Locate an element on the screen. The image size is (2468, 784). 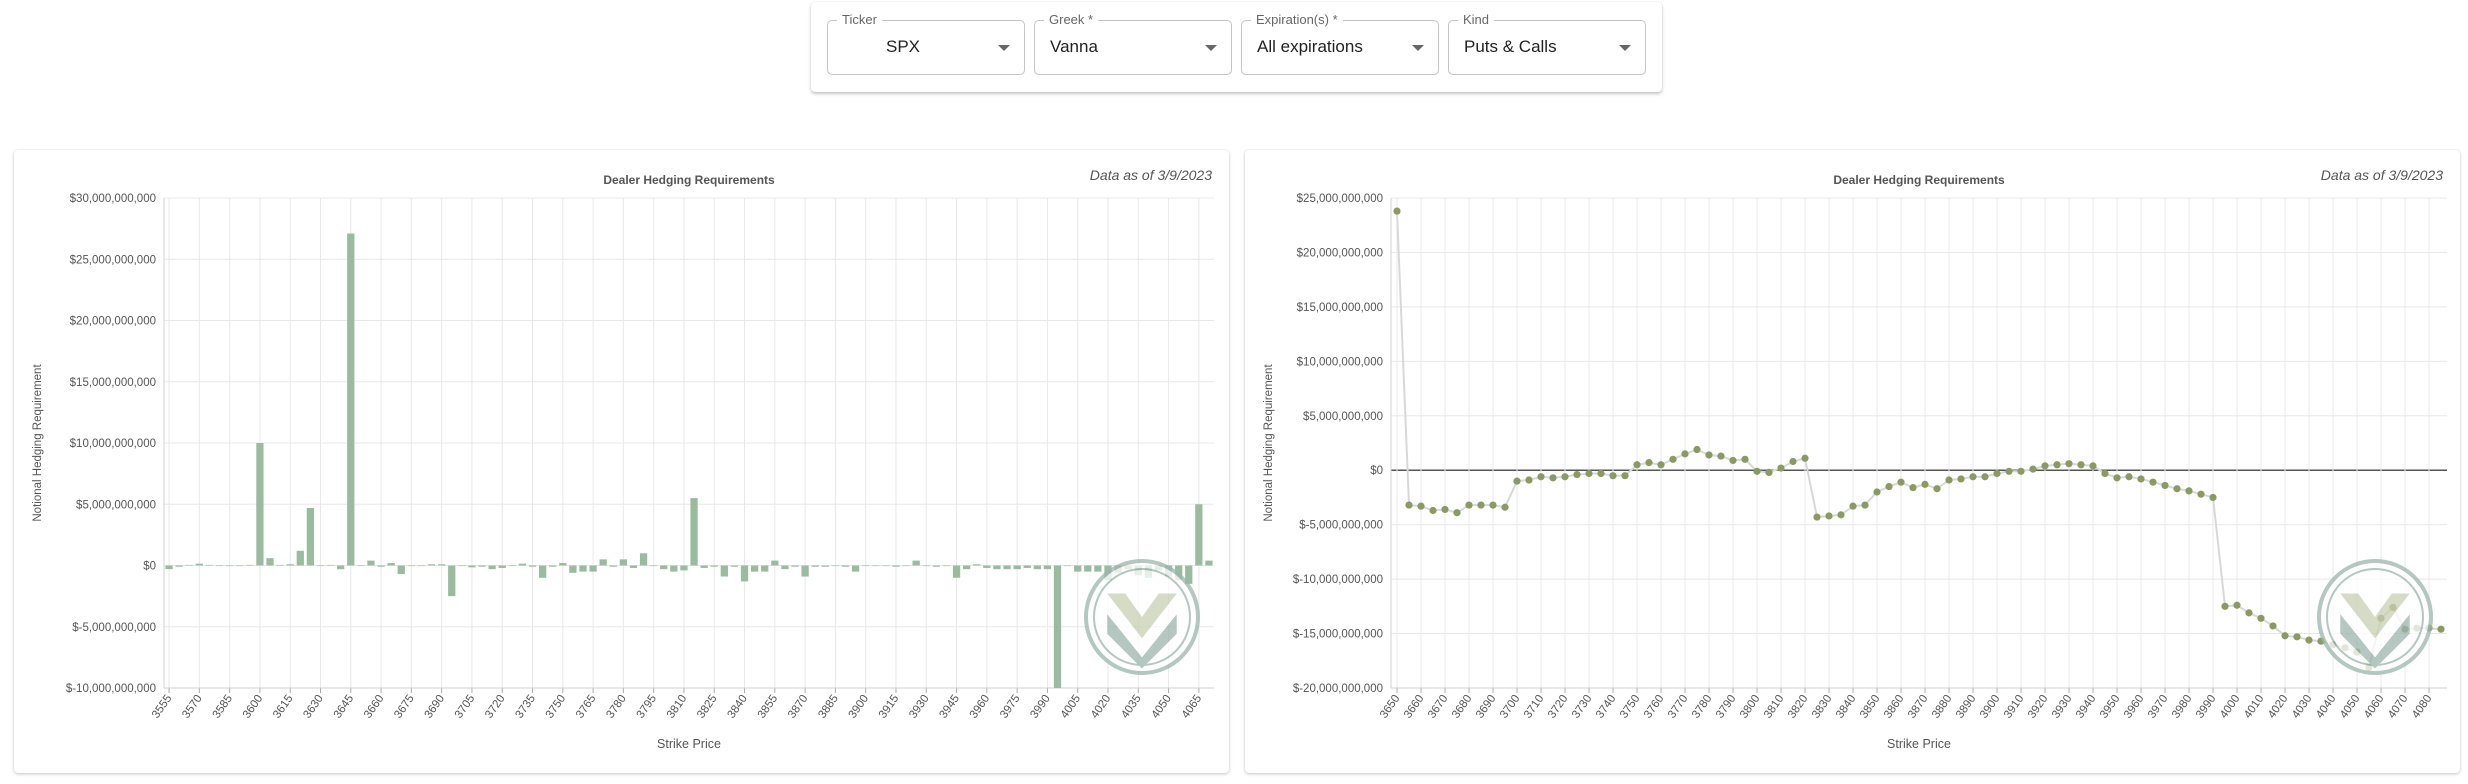
x-tick-label: 4000 is located at coordinates (2230, 707).